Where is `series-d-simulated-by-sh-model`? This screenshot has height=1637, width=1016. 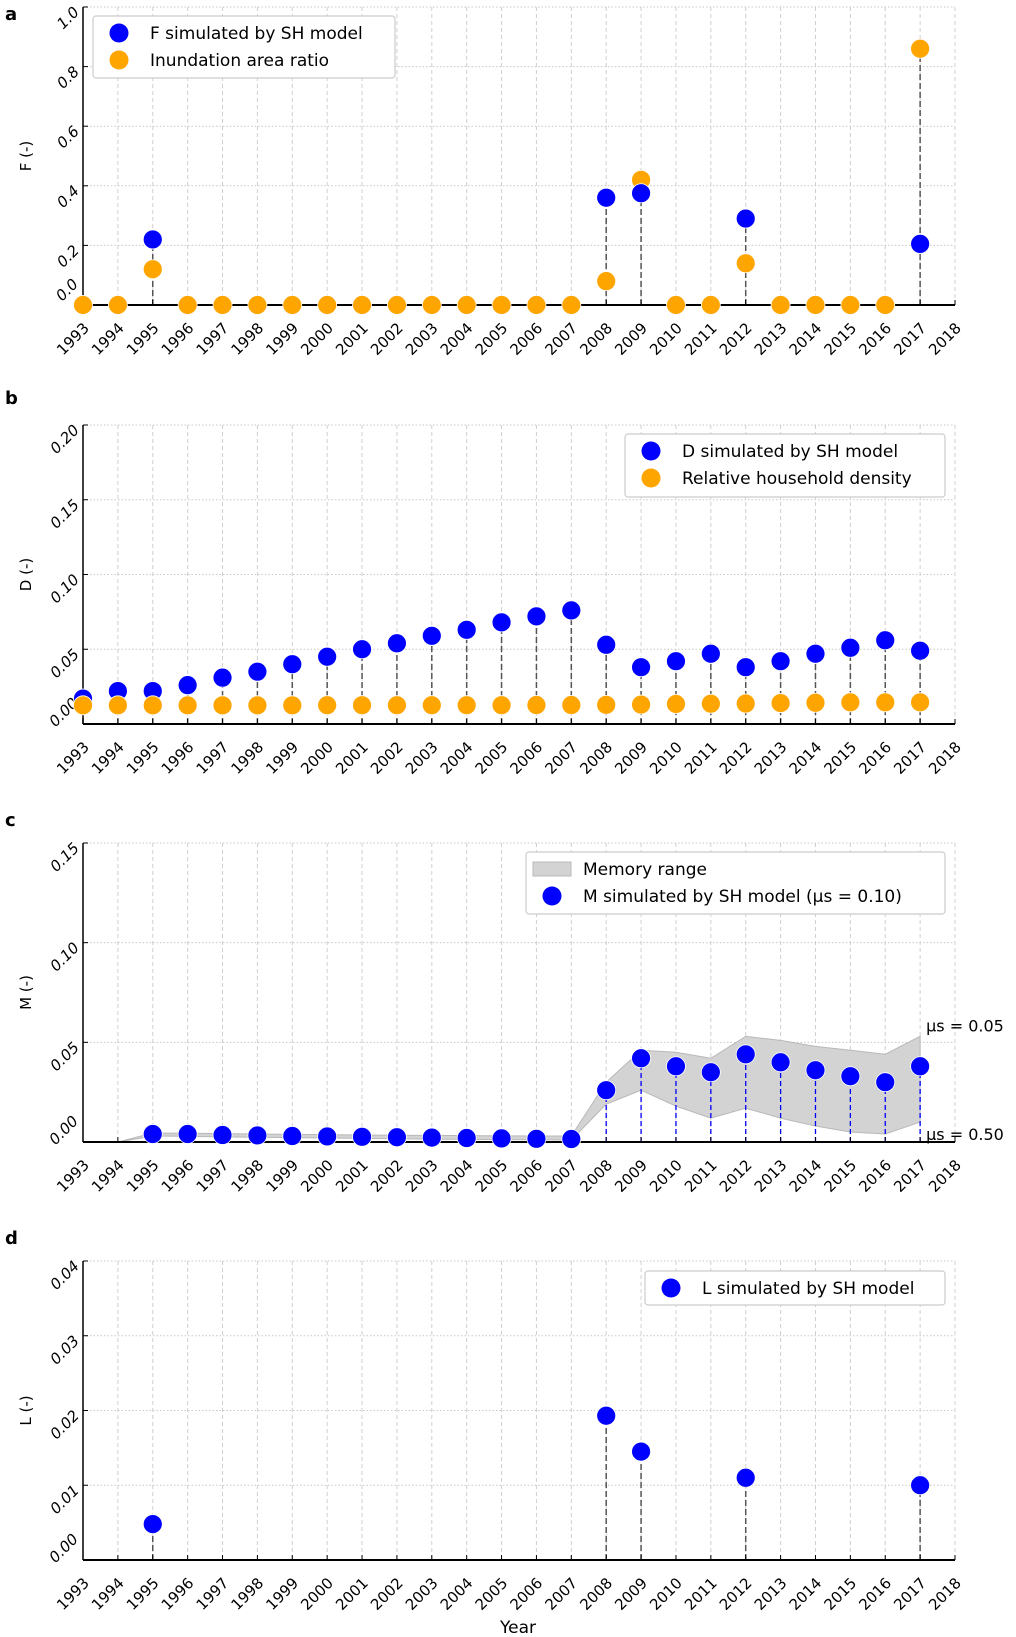
series-d-simulated-by-sh-model is located at coordinates (502, 654).